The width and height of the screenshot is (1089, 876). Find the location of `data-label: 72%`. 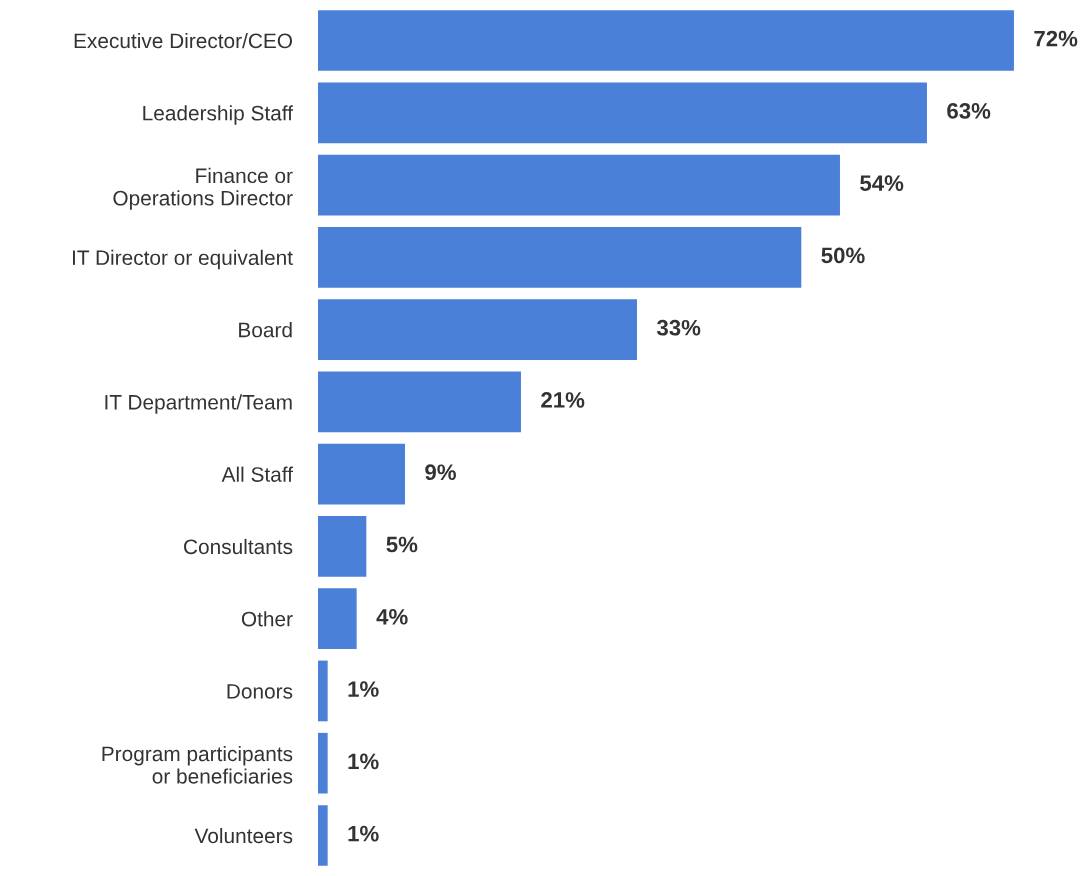

data-label: 72% is located at coordinates (1056, 38).